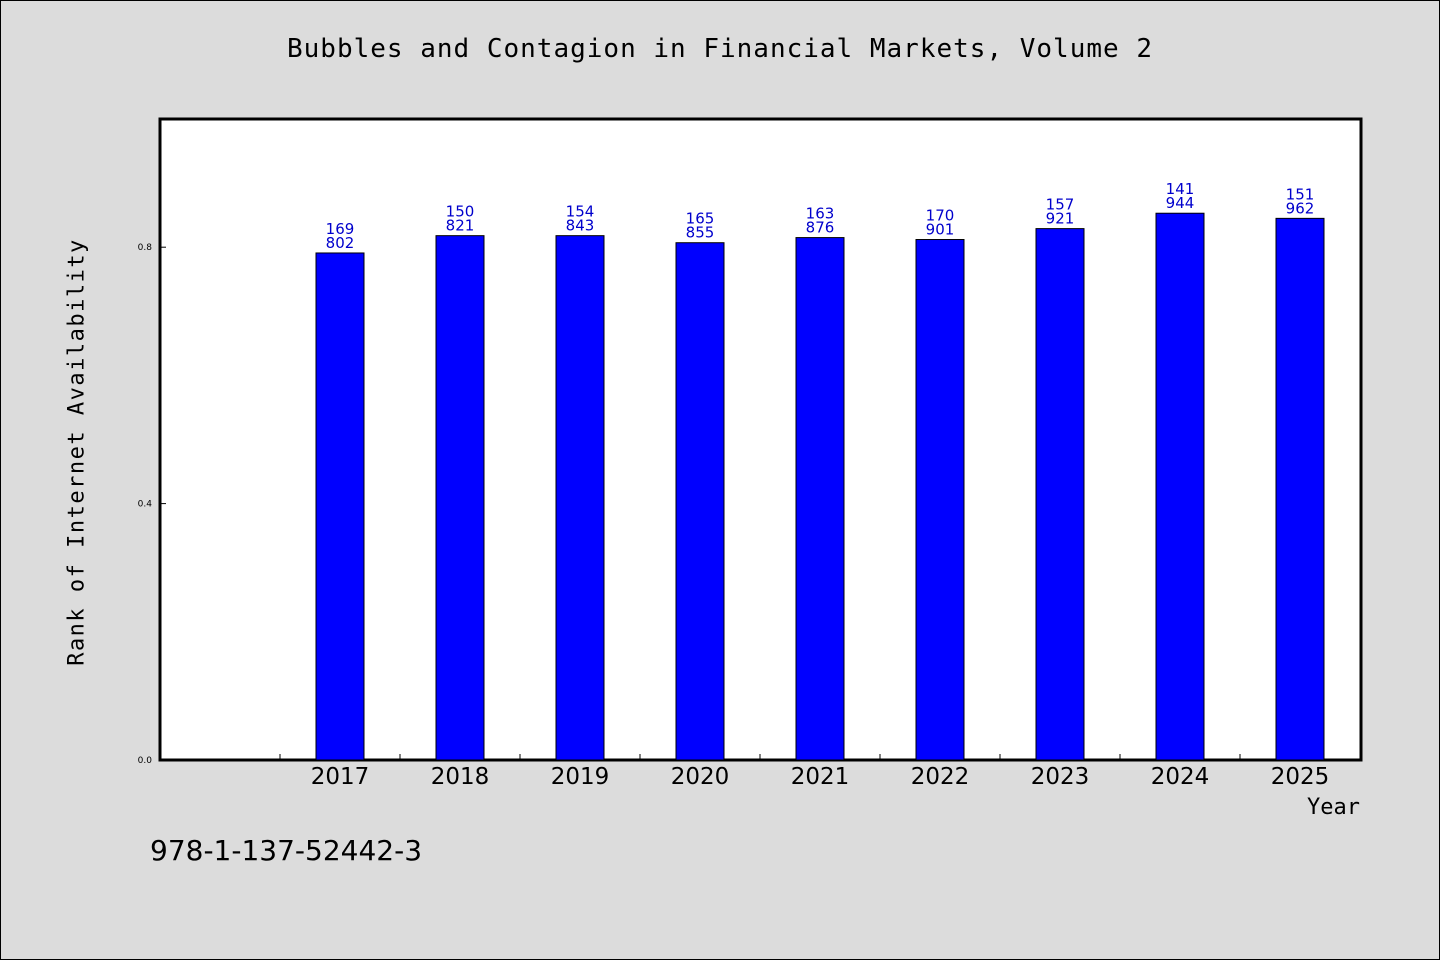 This screenshot has width=1440, height=960. I want to click on y-axis-ticks: 0.0 0.4 0.8, so click(152, 504).